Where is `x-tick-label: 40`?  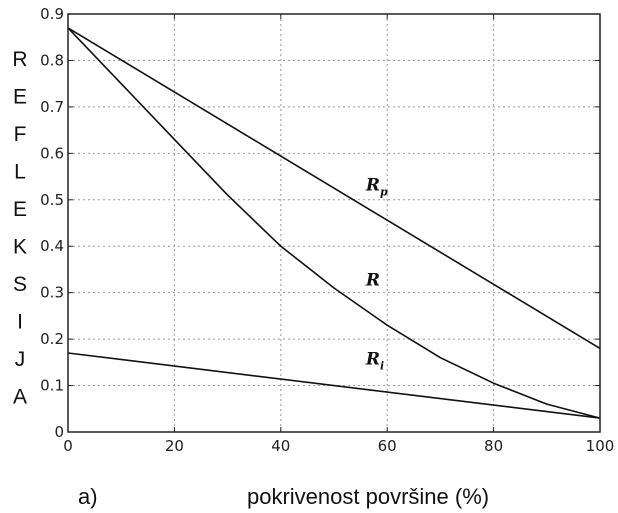
x-tick-label: 40 is located at coordinates (280, 446).